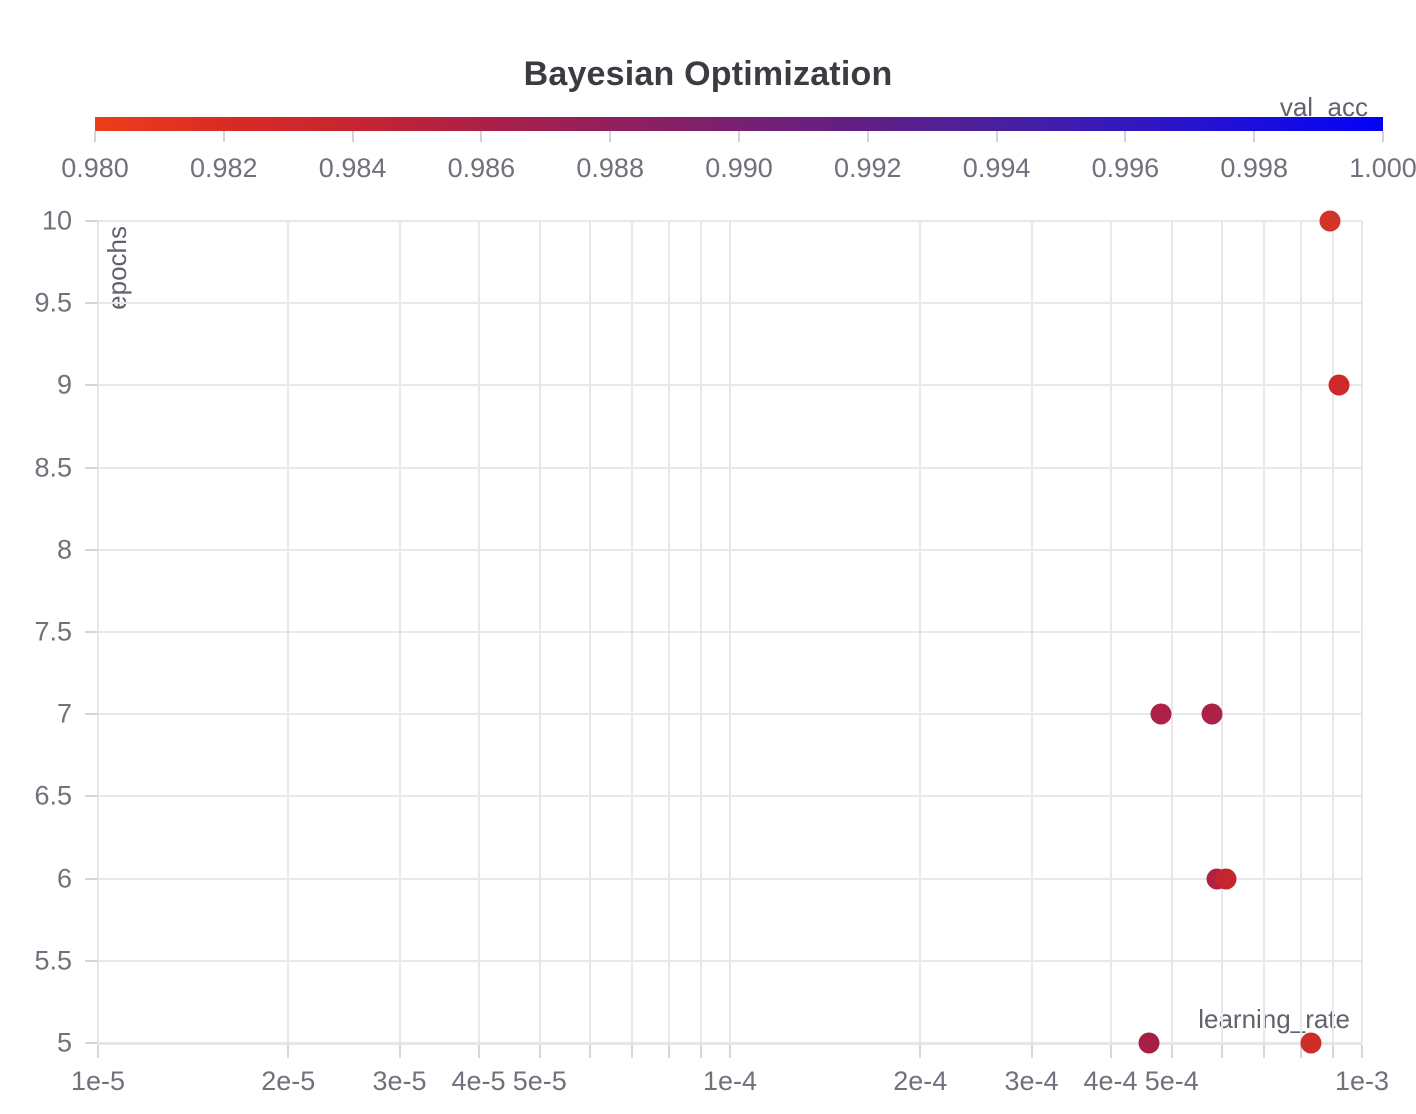 Image resolution: width=1416 pixels, height=1114 pixels. I want to click on y-tick-label: 6.5, so click(53, 795).